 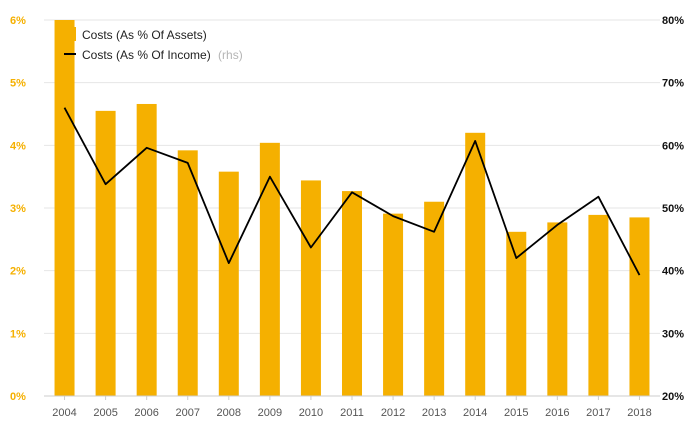 What do you see at coordinates (434, 413) in the screenshot?
I see `x-tick-label: 2013` at bounding box center [434, 413].